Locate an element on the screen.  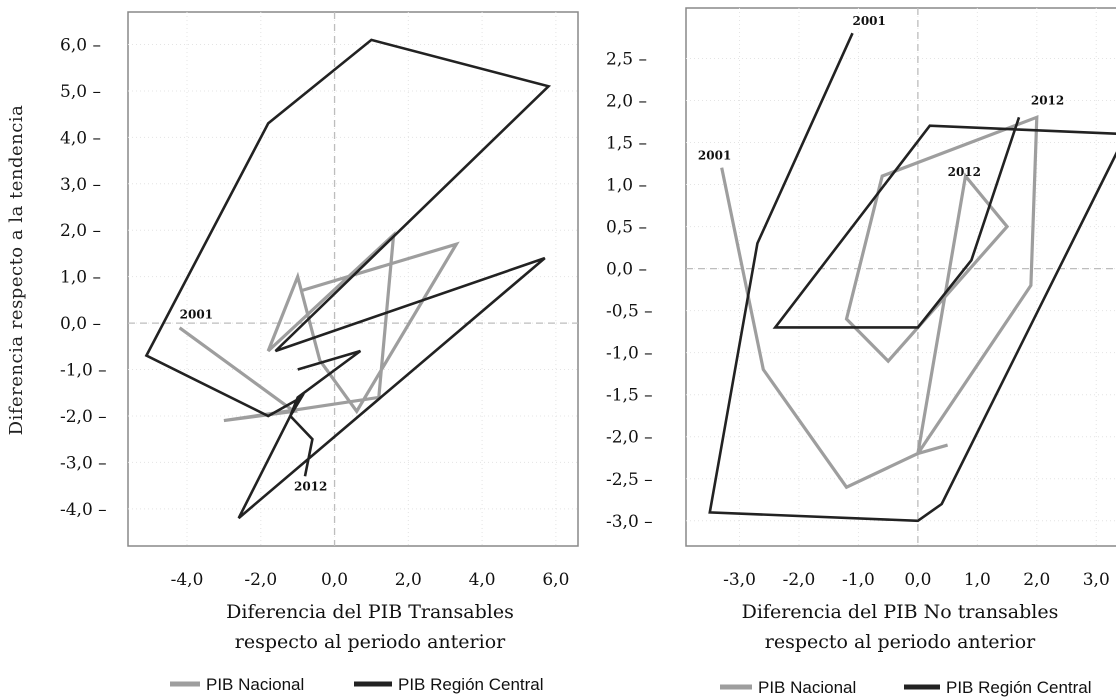
x-axis-label-left-line2: respecto al periodo anterior is located at coordinates (370, 642).